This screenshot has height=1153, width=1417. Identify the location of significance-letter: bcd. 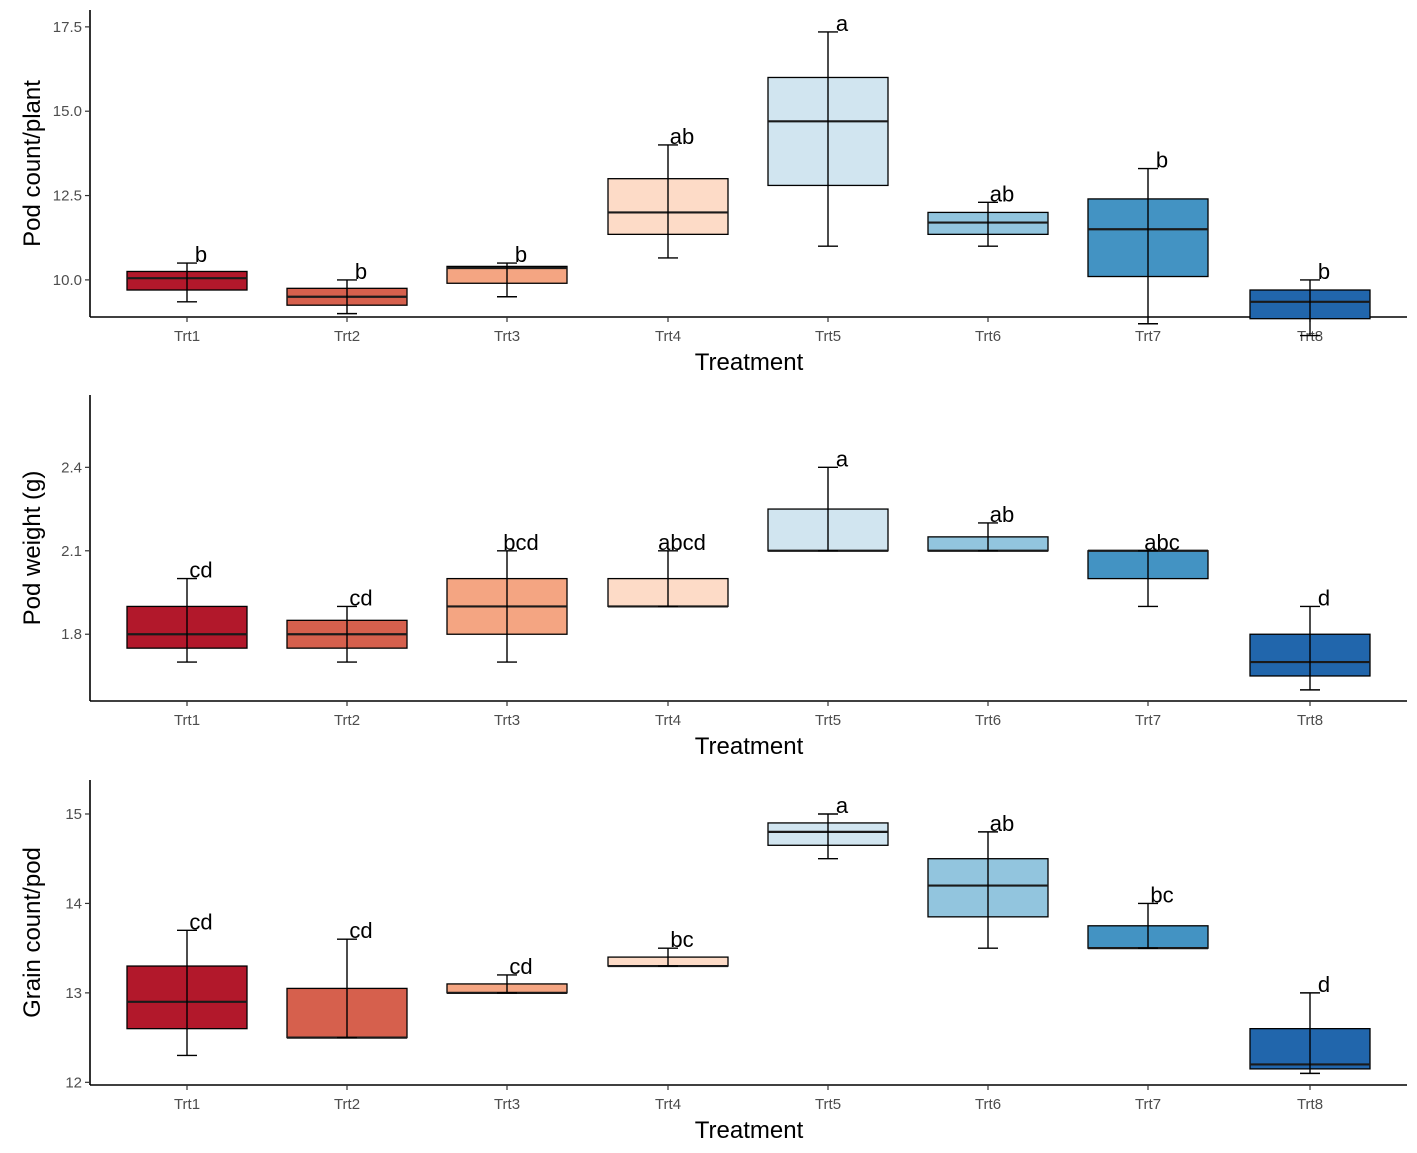
(520, 542).